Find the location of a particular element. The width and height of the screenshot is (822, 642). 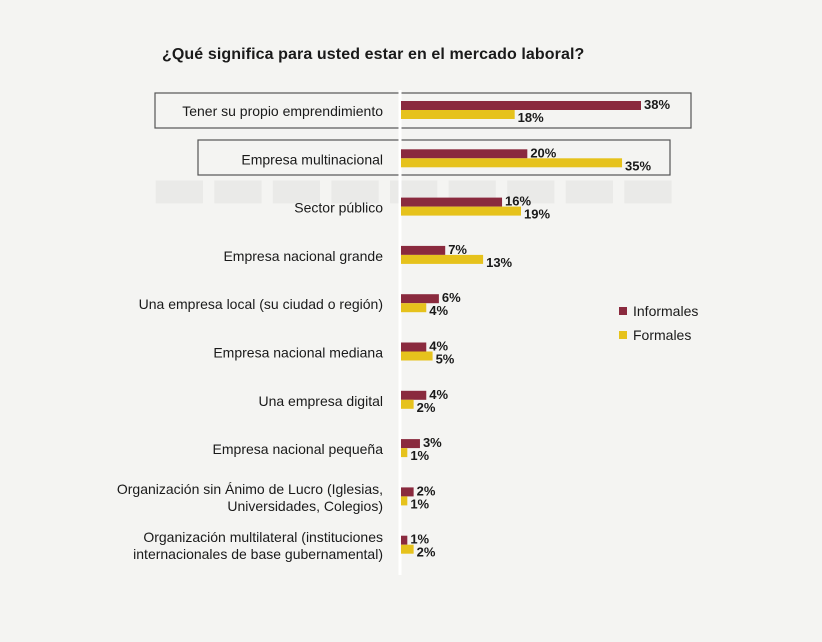

data-label-formales: 4% is located at coordinates (438, 310).